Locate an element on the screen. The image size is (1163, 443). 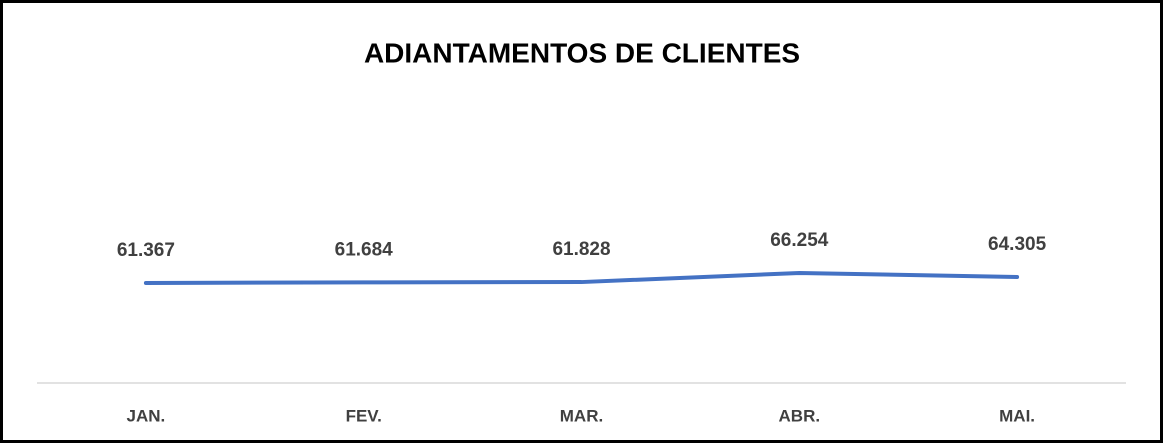
data-label: 64.305 is located at coordinates (1017, 244).